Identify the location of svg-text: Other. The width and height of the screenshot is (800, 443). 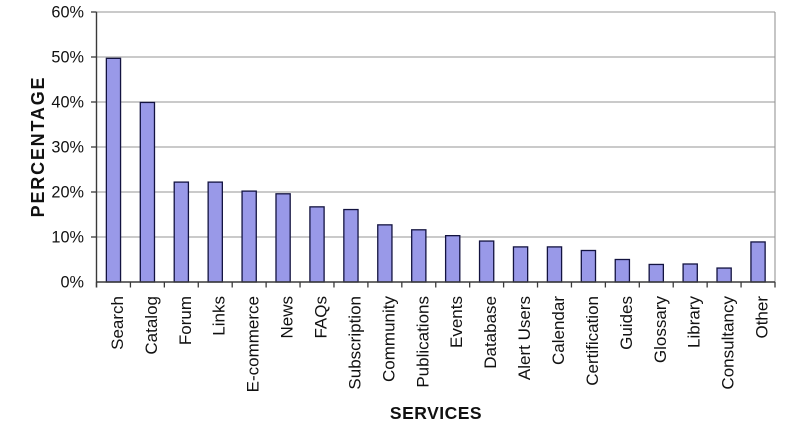
(762, 317).